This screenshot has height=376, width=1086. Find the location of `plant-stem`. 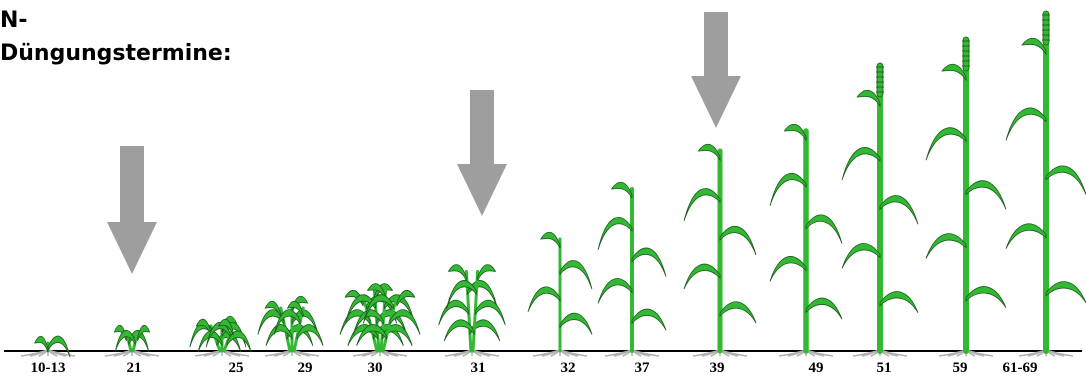

plant-stem is located at coordinates (228, 338).